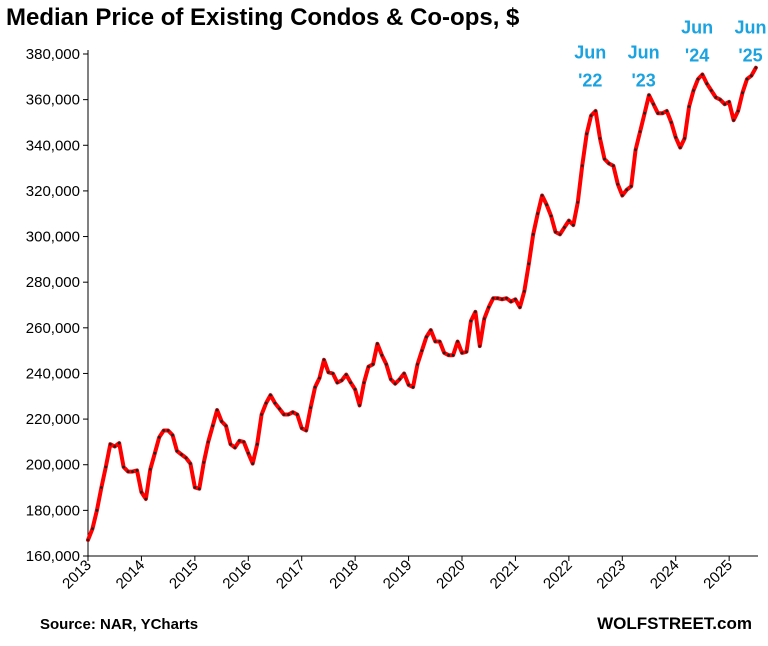 The width and height of the screenshot is (768, 646). I want to click on x-tick-label: 2014, so click(131, 575).